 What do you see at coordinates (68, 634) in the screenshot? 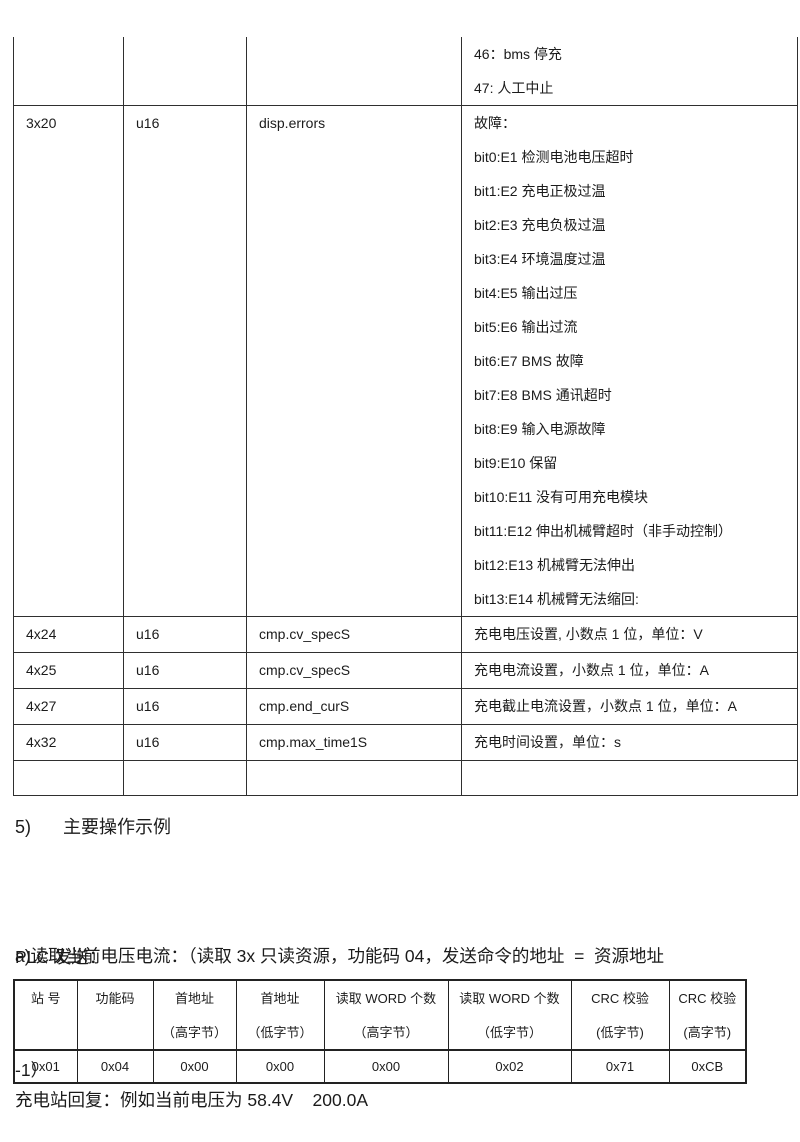
I see `register-cell-address: 4x24` at bounding box center [68, 634].